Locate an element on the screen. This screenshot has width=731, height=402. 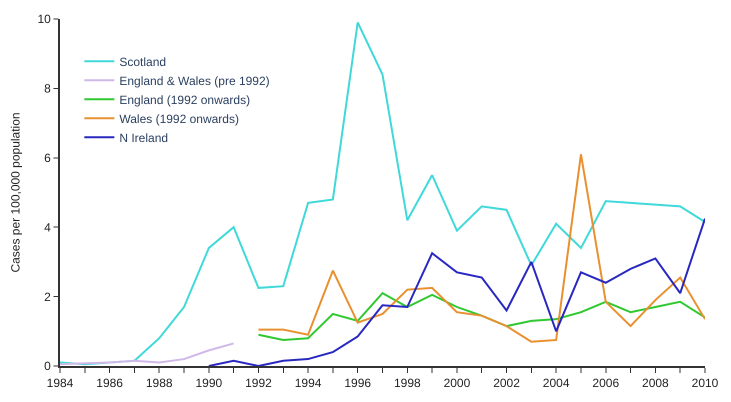
x-tick-label: 2002 is located at coordinates (506, 383).